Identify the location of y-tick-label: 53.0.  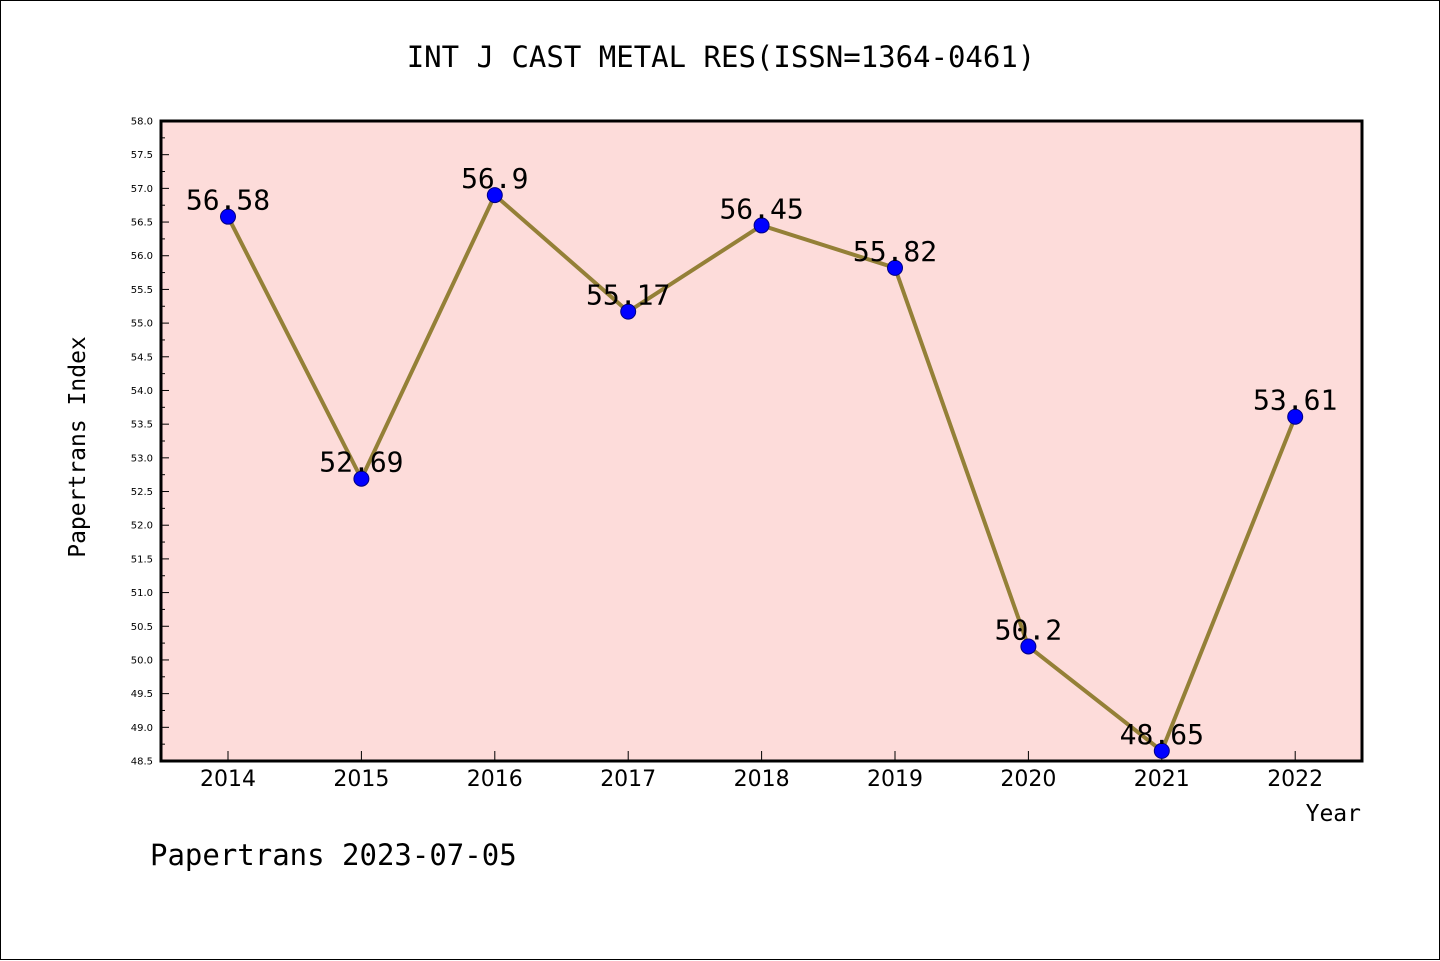
(142, 458).